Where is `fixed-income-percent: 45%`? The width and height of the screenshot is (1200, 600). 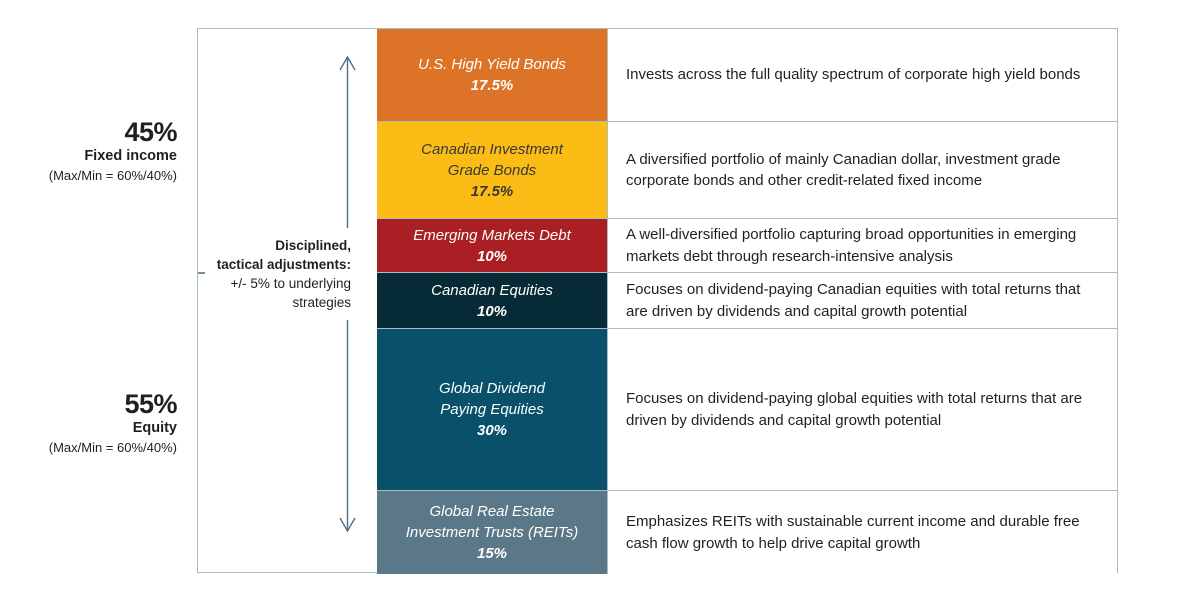 fixed-income-percent: 45% is located at coordinates (150, 132).